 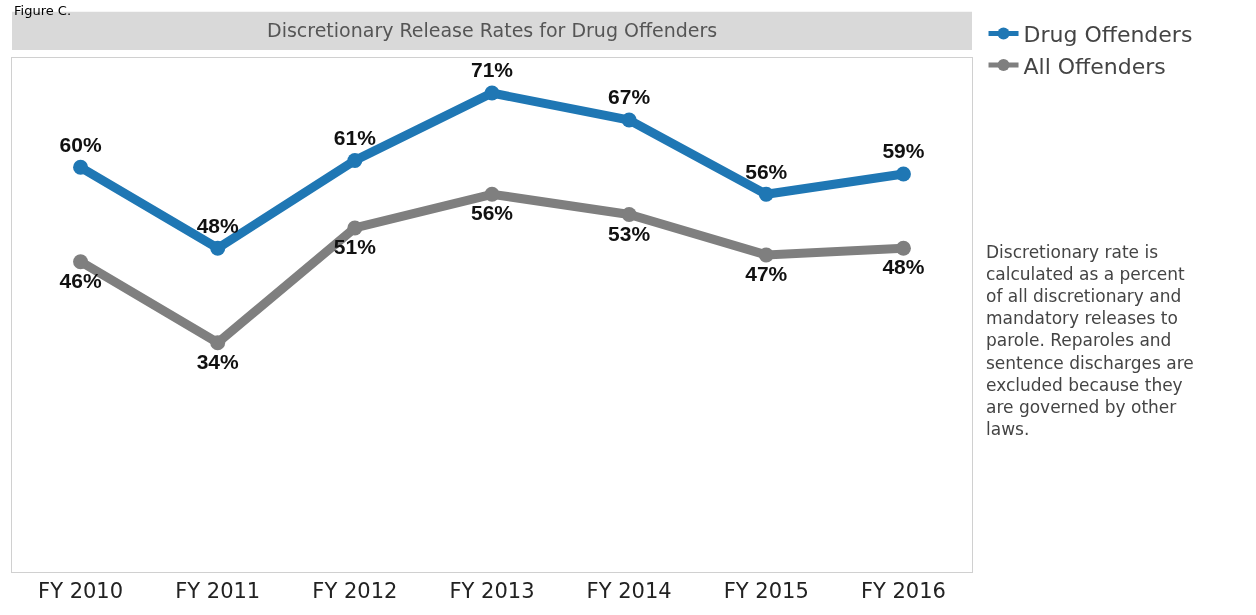 What do you see at coordinates (766, 591) in the screenshot?
I see `x-tick-label: FY 2015` at bounding box center [766, 591].